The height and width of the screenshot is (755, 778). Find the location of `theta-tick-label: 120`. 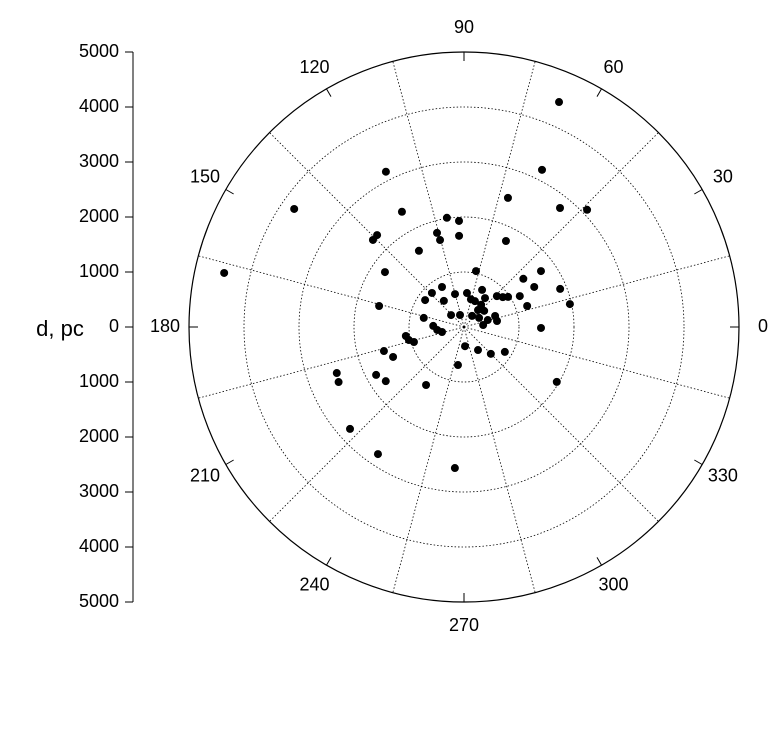

theta-tick-label: 120 is located at coordinates (314, 67).